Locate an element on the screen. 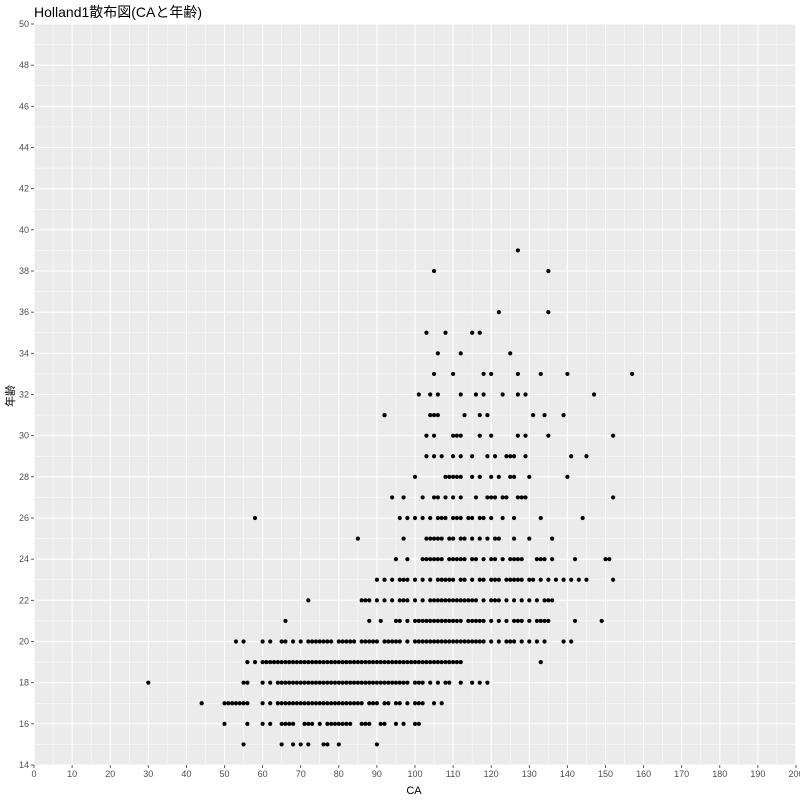  x-axis-title: CA is located at coordinates (414, 791).